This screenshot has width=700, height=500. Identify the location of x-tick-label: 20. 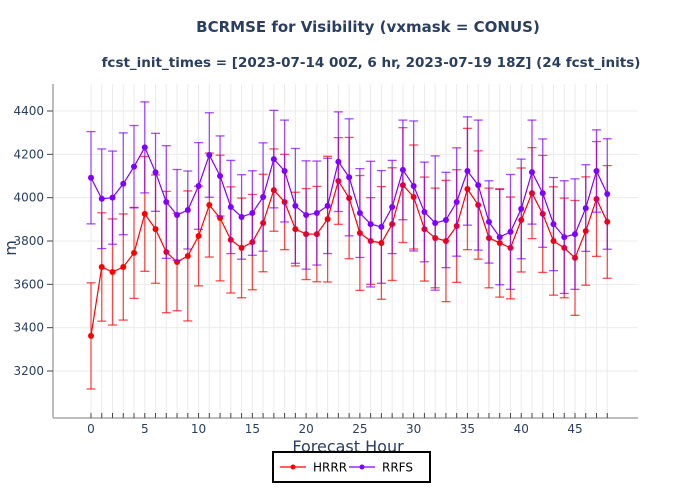
(305, 429).